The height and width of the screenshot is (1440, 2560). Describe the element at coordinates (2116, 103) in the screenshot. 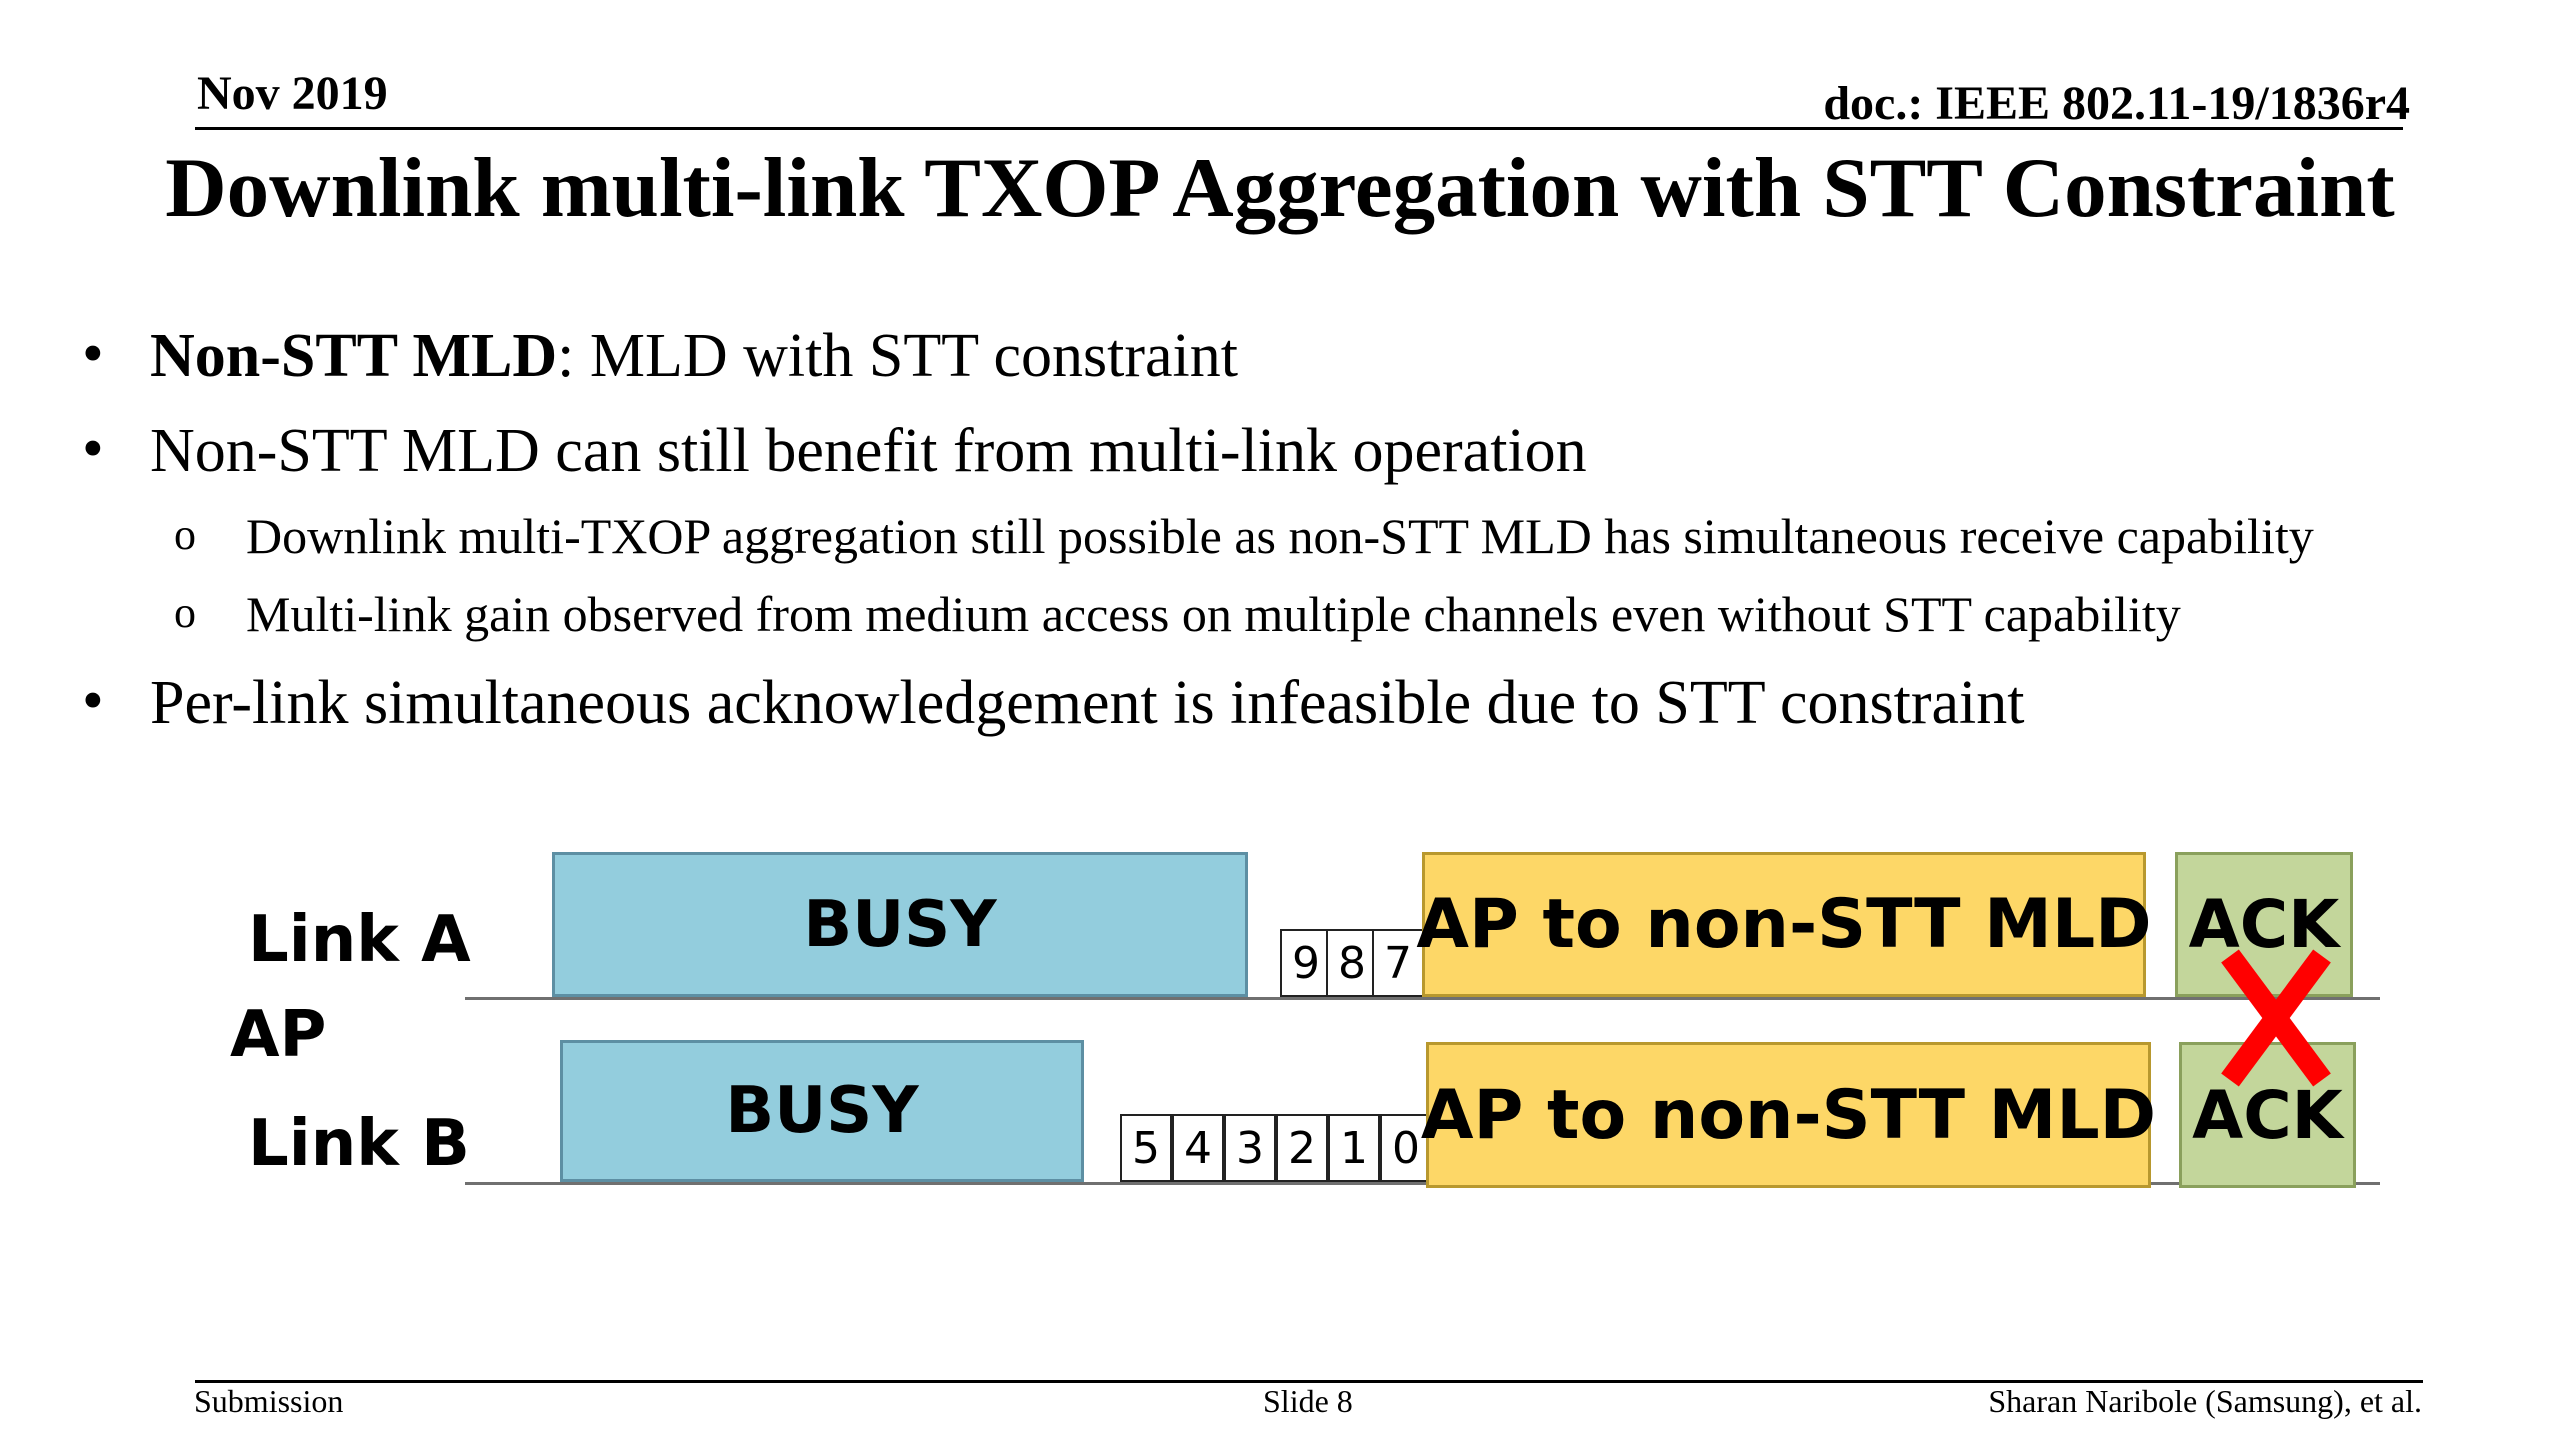

I see `header-doc-id: doc.: IEEE 802.11-19/1836r4` at that location.